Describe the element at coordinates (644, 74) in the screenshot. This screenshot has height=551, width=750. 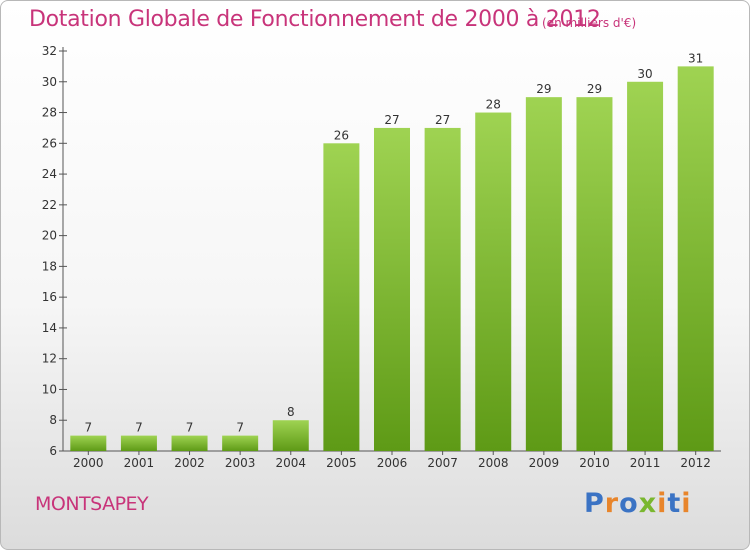
I see `data-label: 30` at that location.